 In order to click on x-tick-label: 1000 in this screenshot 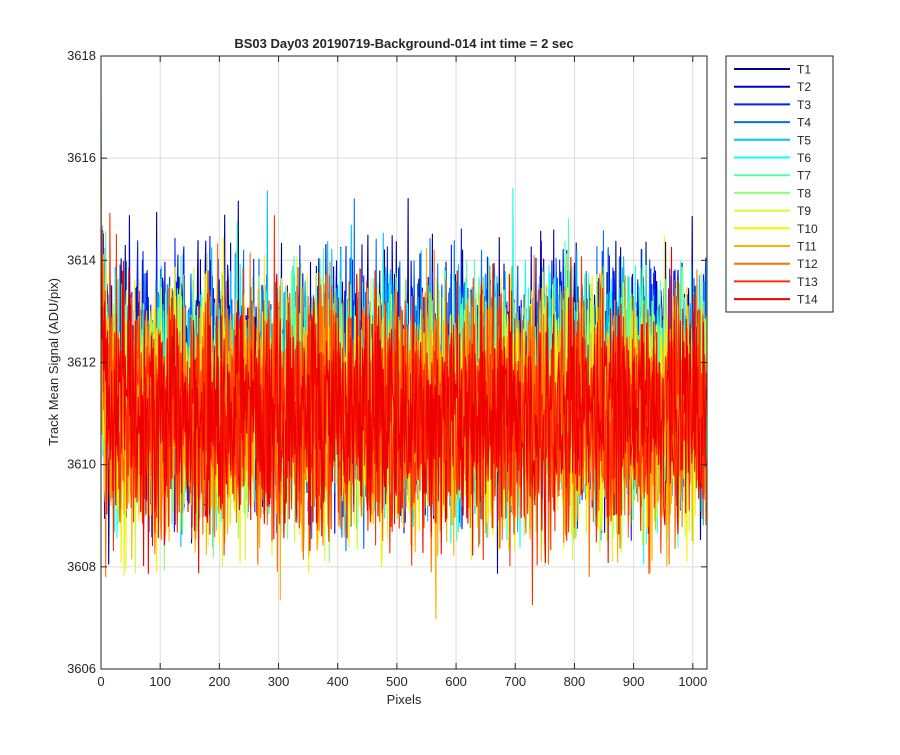, I will do `click(692, 681)`.